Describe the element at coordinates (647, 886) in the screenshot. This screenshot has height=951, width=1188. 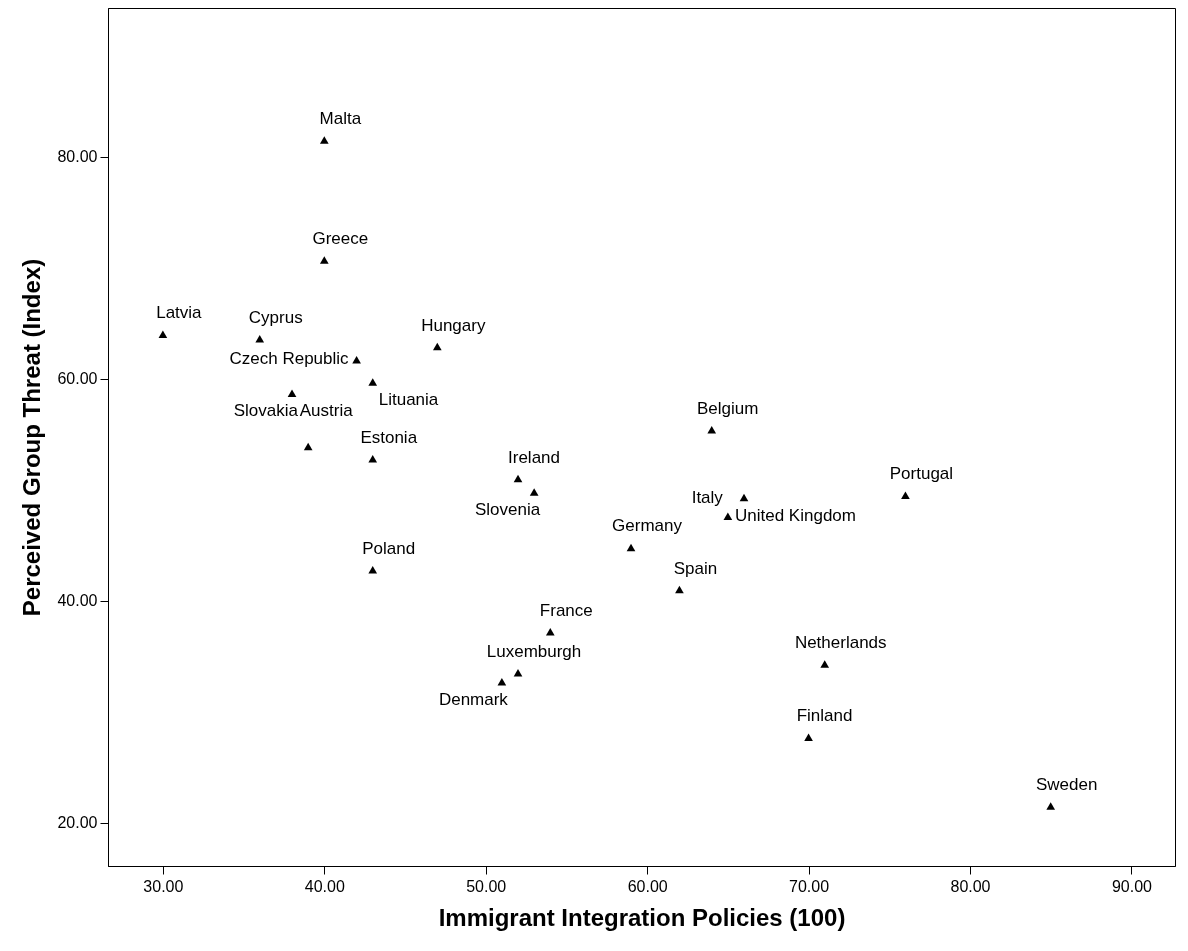
I see `x-tick-label: 60.00` at that location.